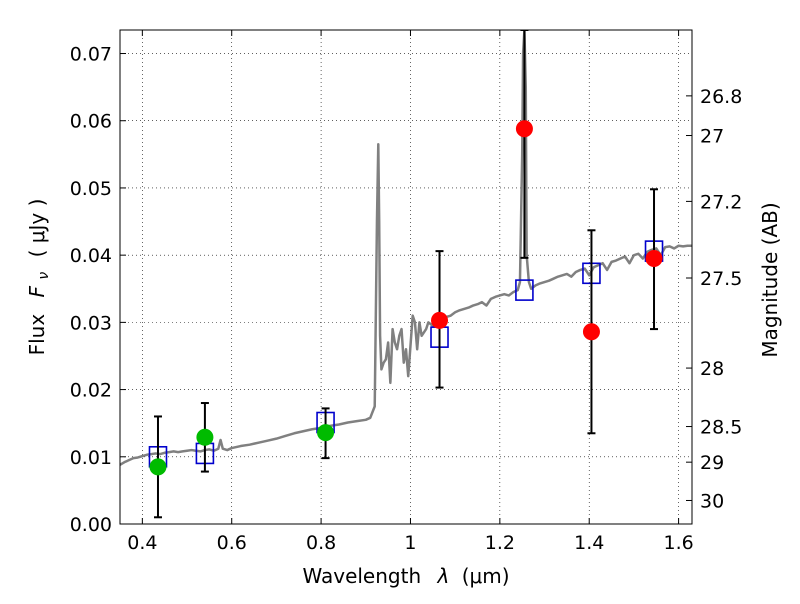 This screenshot has width=800, height=604. I want to click on y2-tick-label: 27, so click(712, 137).